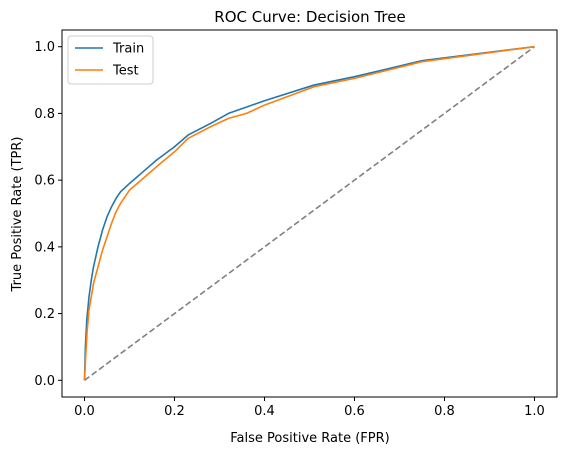 The image size is (567, 453). I want to click on chart-title: ROC Curve: Decision Tree, so click(309, 17).